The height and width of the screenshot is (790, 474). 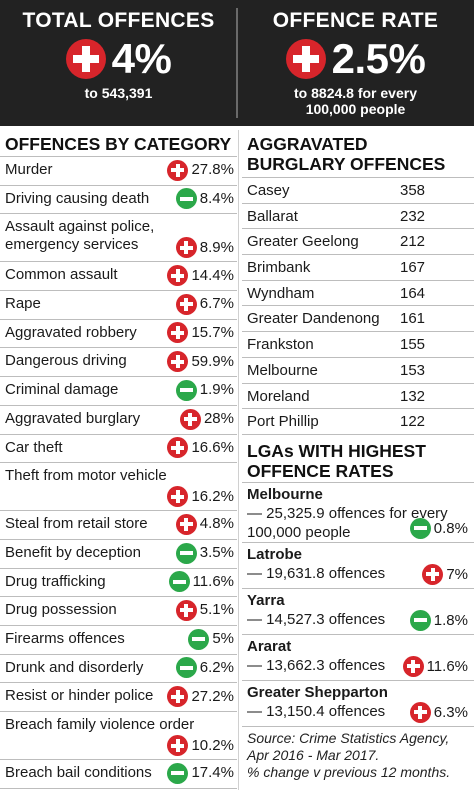 What do you see at coordinates (118, 305) in the screenshot?
I see `category-row: Rape 6.7%` at bounding box center [118, 305].